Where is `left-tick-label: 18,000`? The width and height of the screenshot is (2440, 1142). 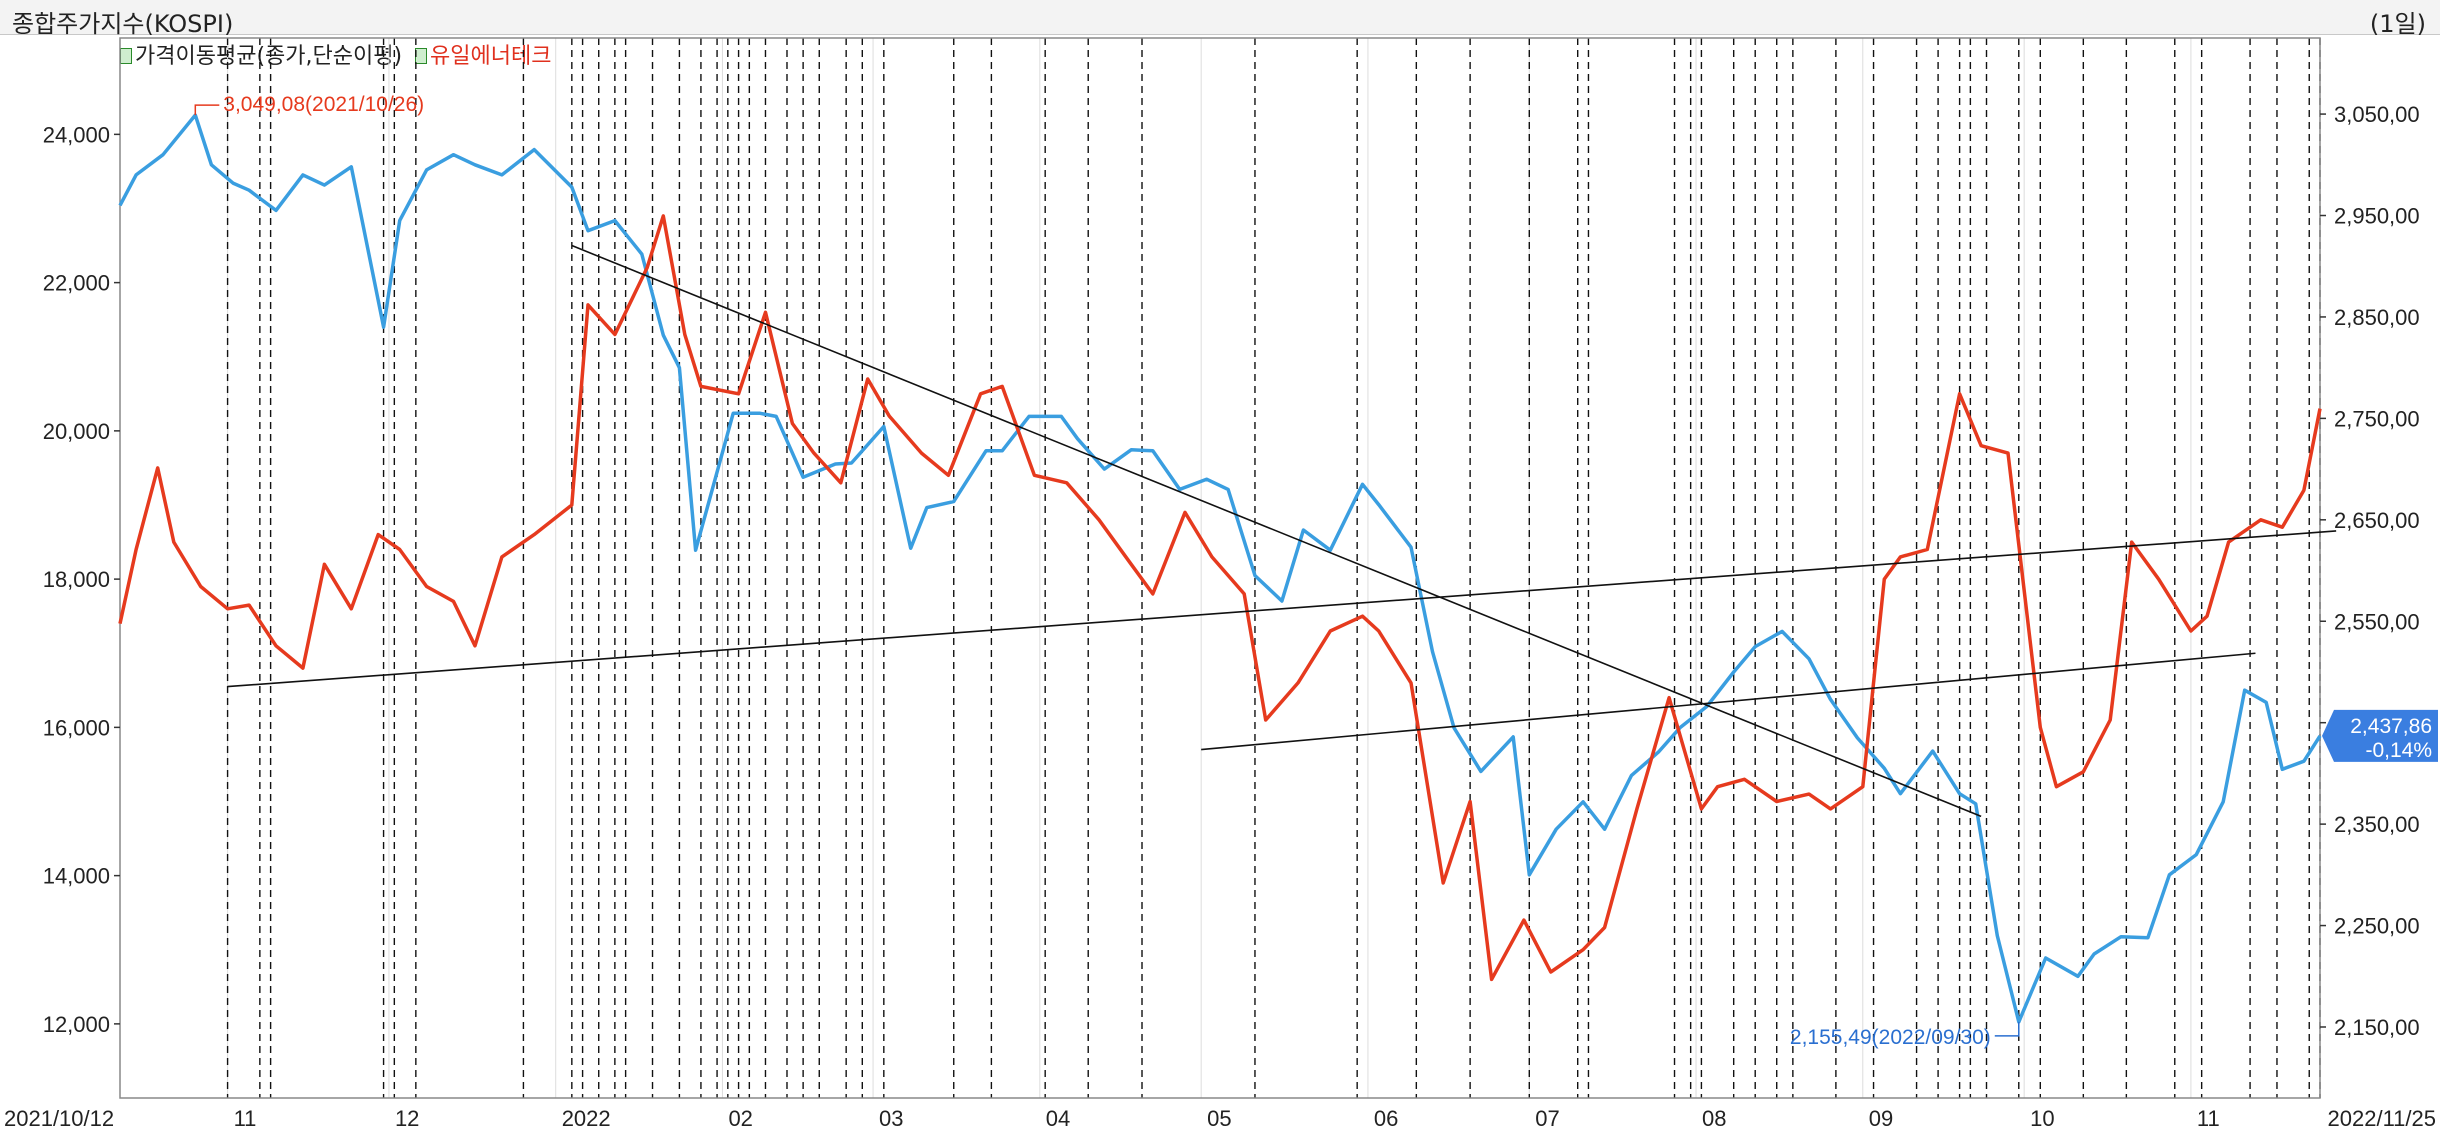
left-tick-label: 18,000 is located at coordinates (76, 579).